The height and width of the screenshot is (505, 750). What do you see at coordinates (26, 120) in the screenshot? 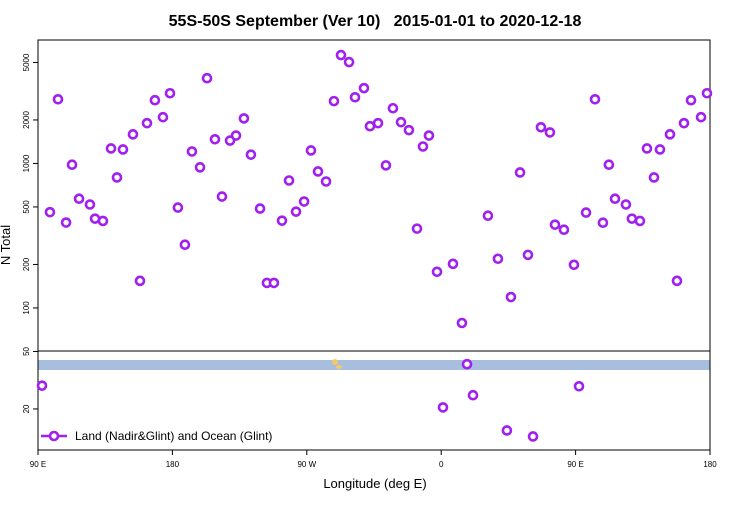
I see `y-tick-label: 2000` at bounding box center [26, 120].